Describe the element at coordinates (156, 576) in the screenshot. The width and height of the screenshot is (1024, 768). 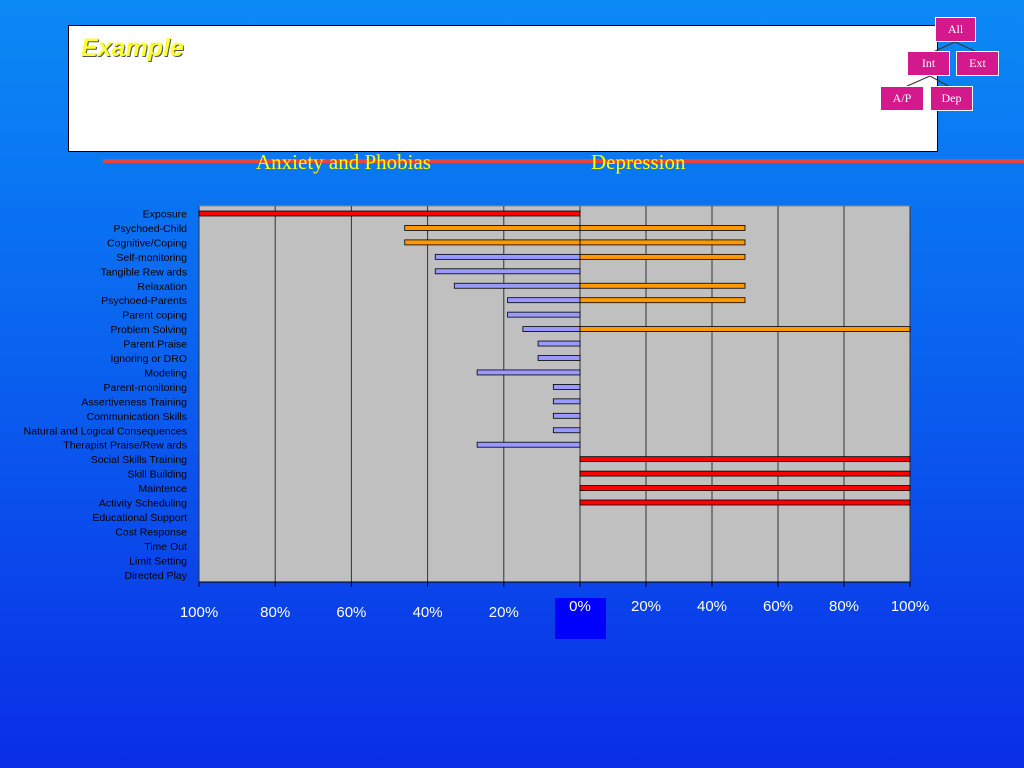
I see `category-label: Directed Play` at that location.